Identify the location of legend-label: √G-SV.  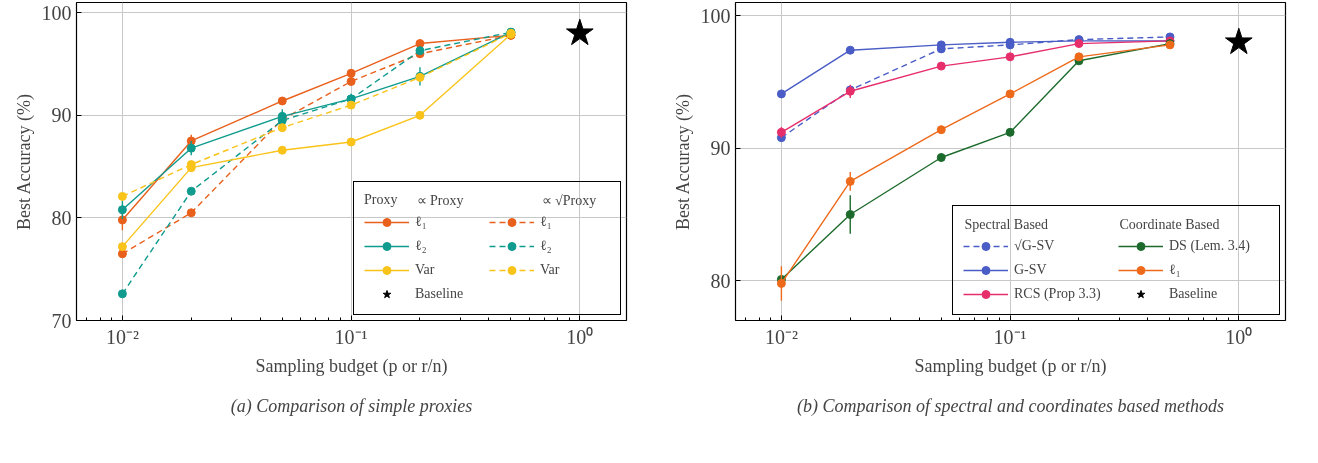
(1035, 246).